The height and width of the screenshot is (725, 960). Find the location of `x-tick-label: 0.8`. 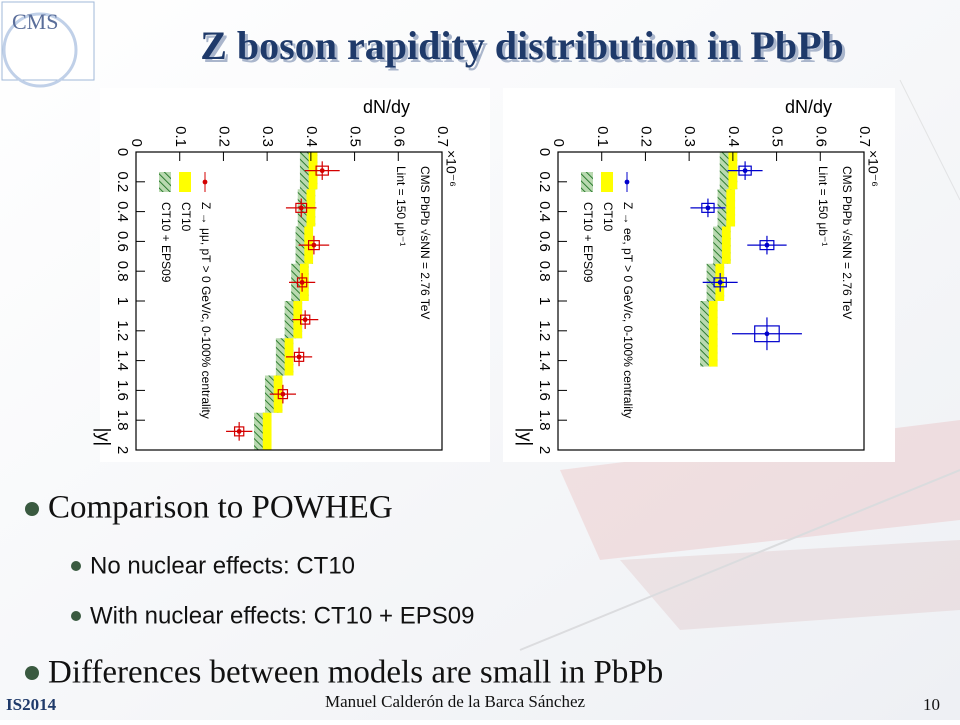

x-tick-label: 0.8 is located at coordinates (122, 271).